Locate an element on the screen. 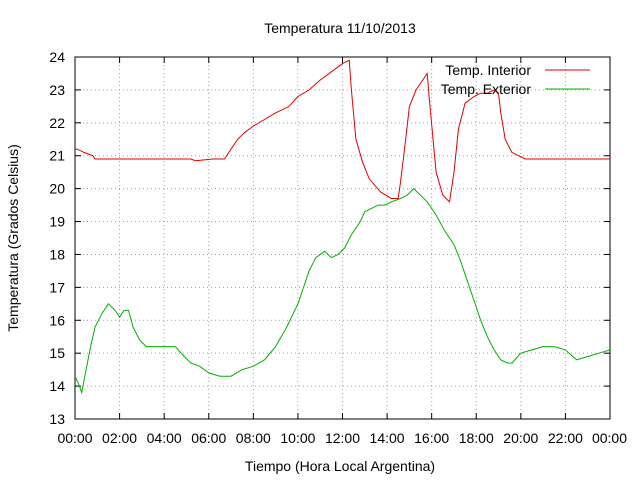 The height and width of the screenshot is (480, 640). x-tick-label: 16:00 is located at coordinates (431, 438).